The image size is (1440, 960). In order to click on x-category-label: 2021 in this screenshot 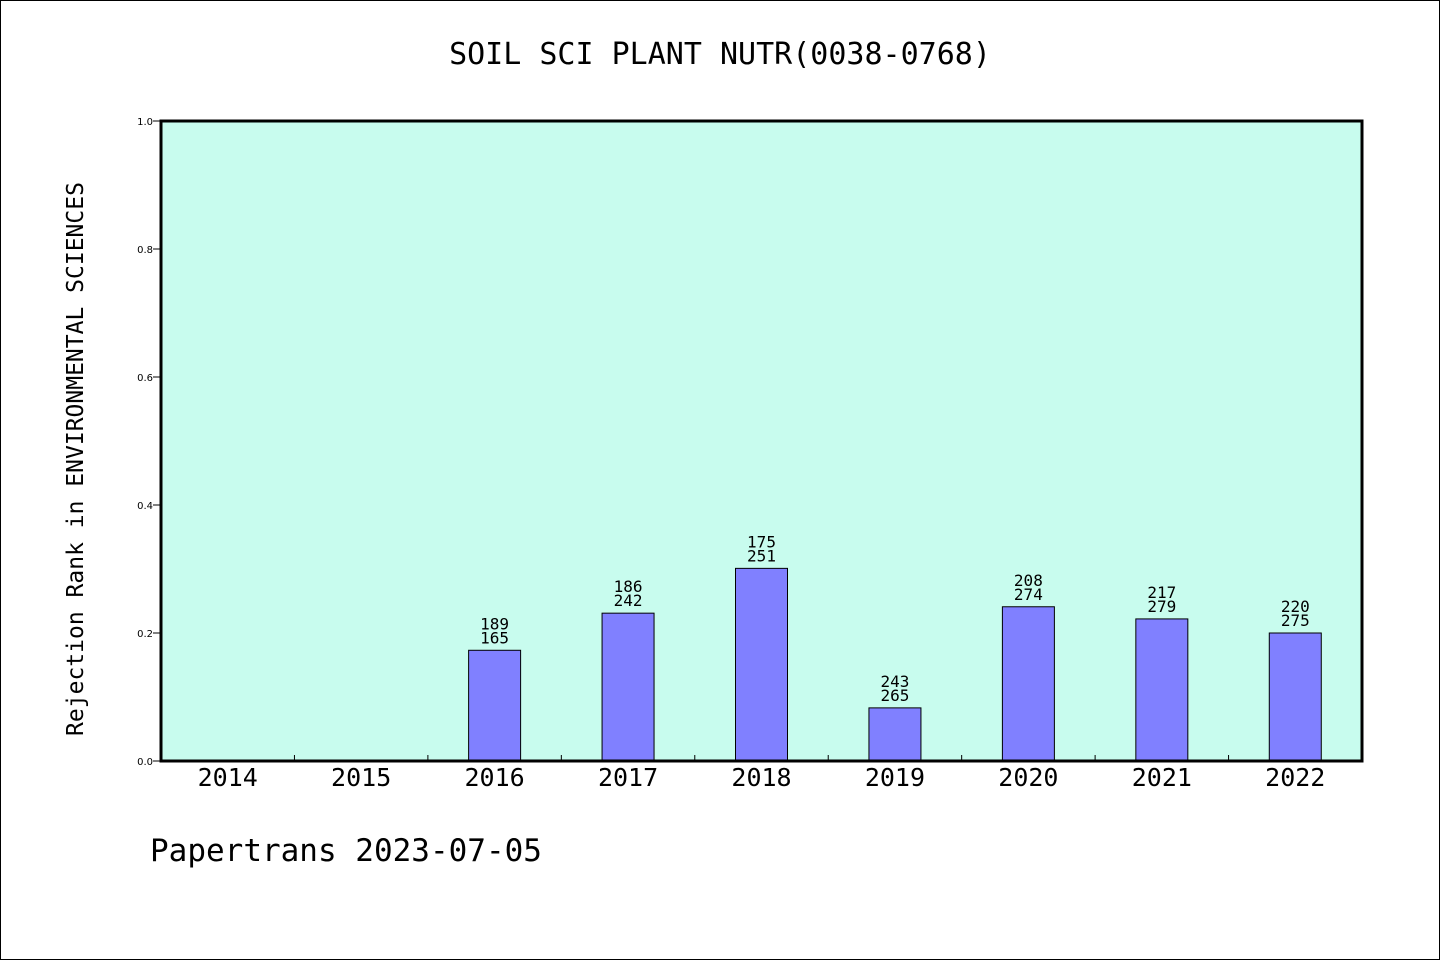, I will do `click(1162, 777)`.